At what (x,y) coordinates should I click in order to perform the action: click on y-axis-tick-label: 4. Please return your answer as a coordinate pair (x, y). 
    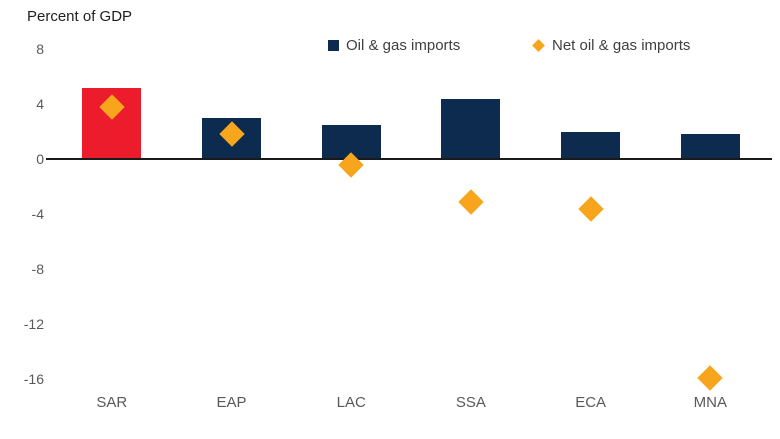
    Looking at the image, I should click on (40, 104).